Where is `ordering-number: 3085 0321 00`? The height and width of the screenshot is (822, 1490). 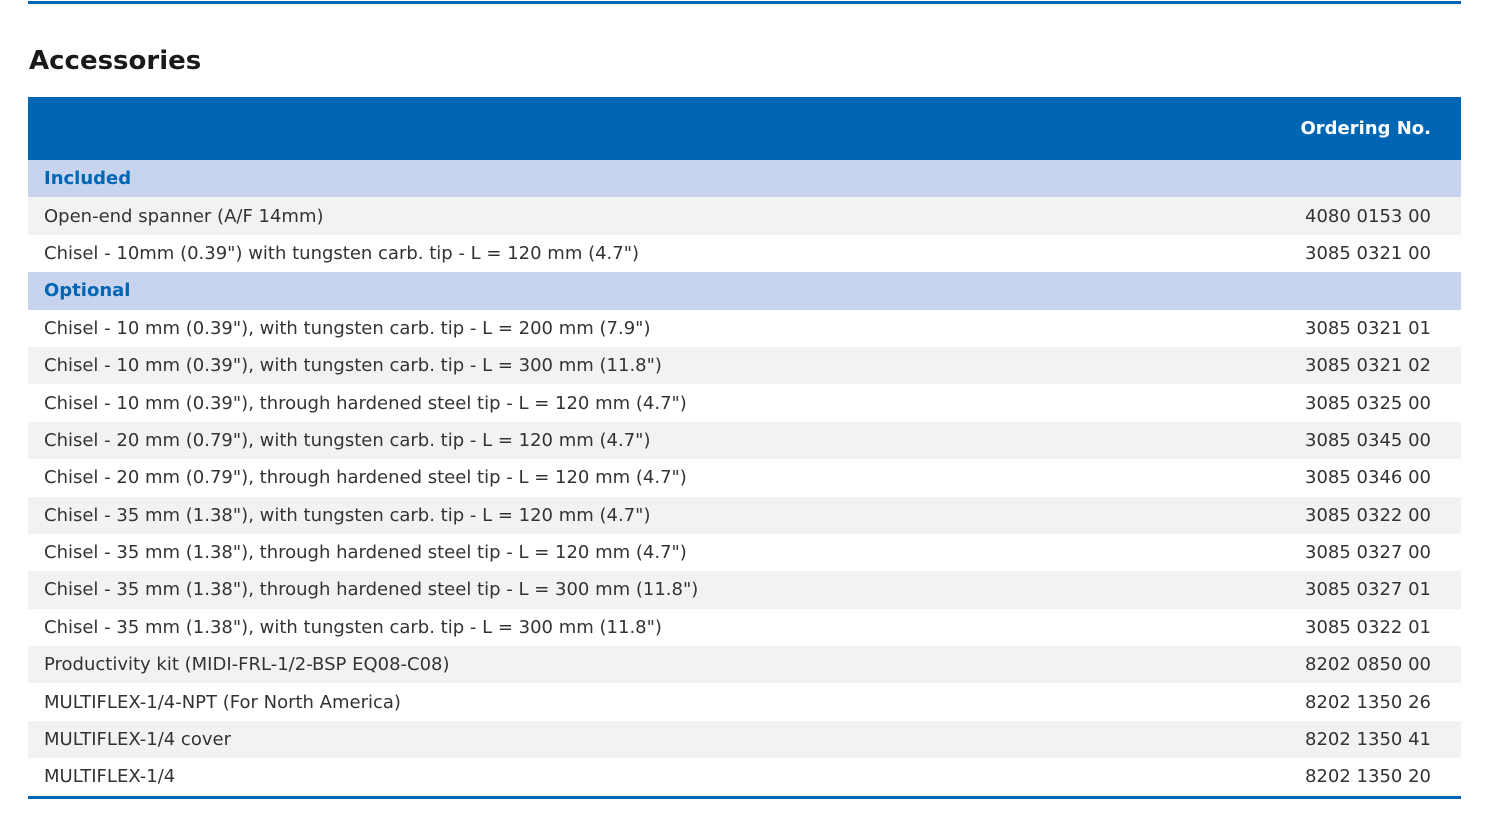 ordering-number: 3085 0321 00 is located at coordinates (1368, 253).